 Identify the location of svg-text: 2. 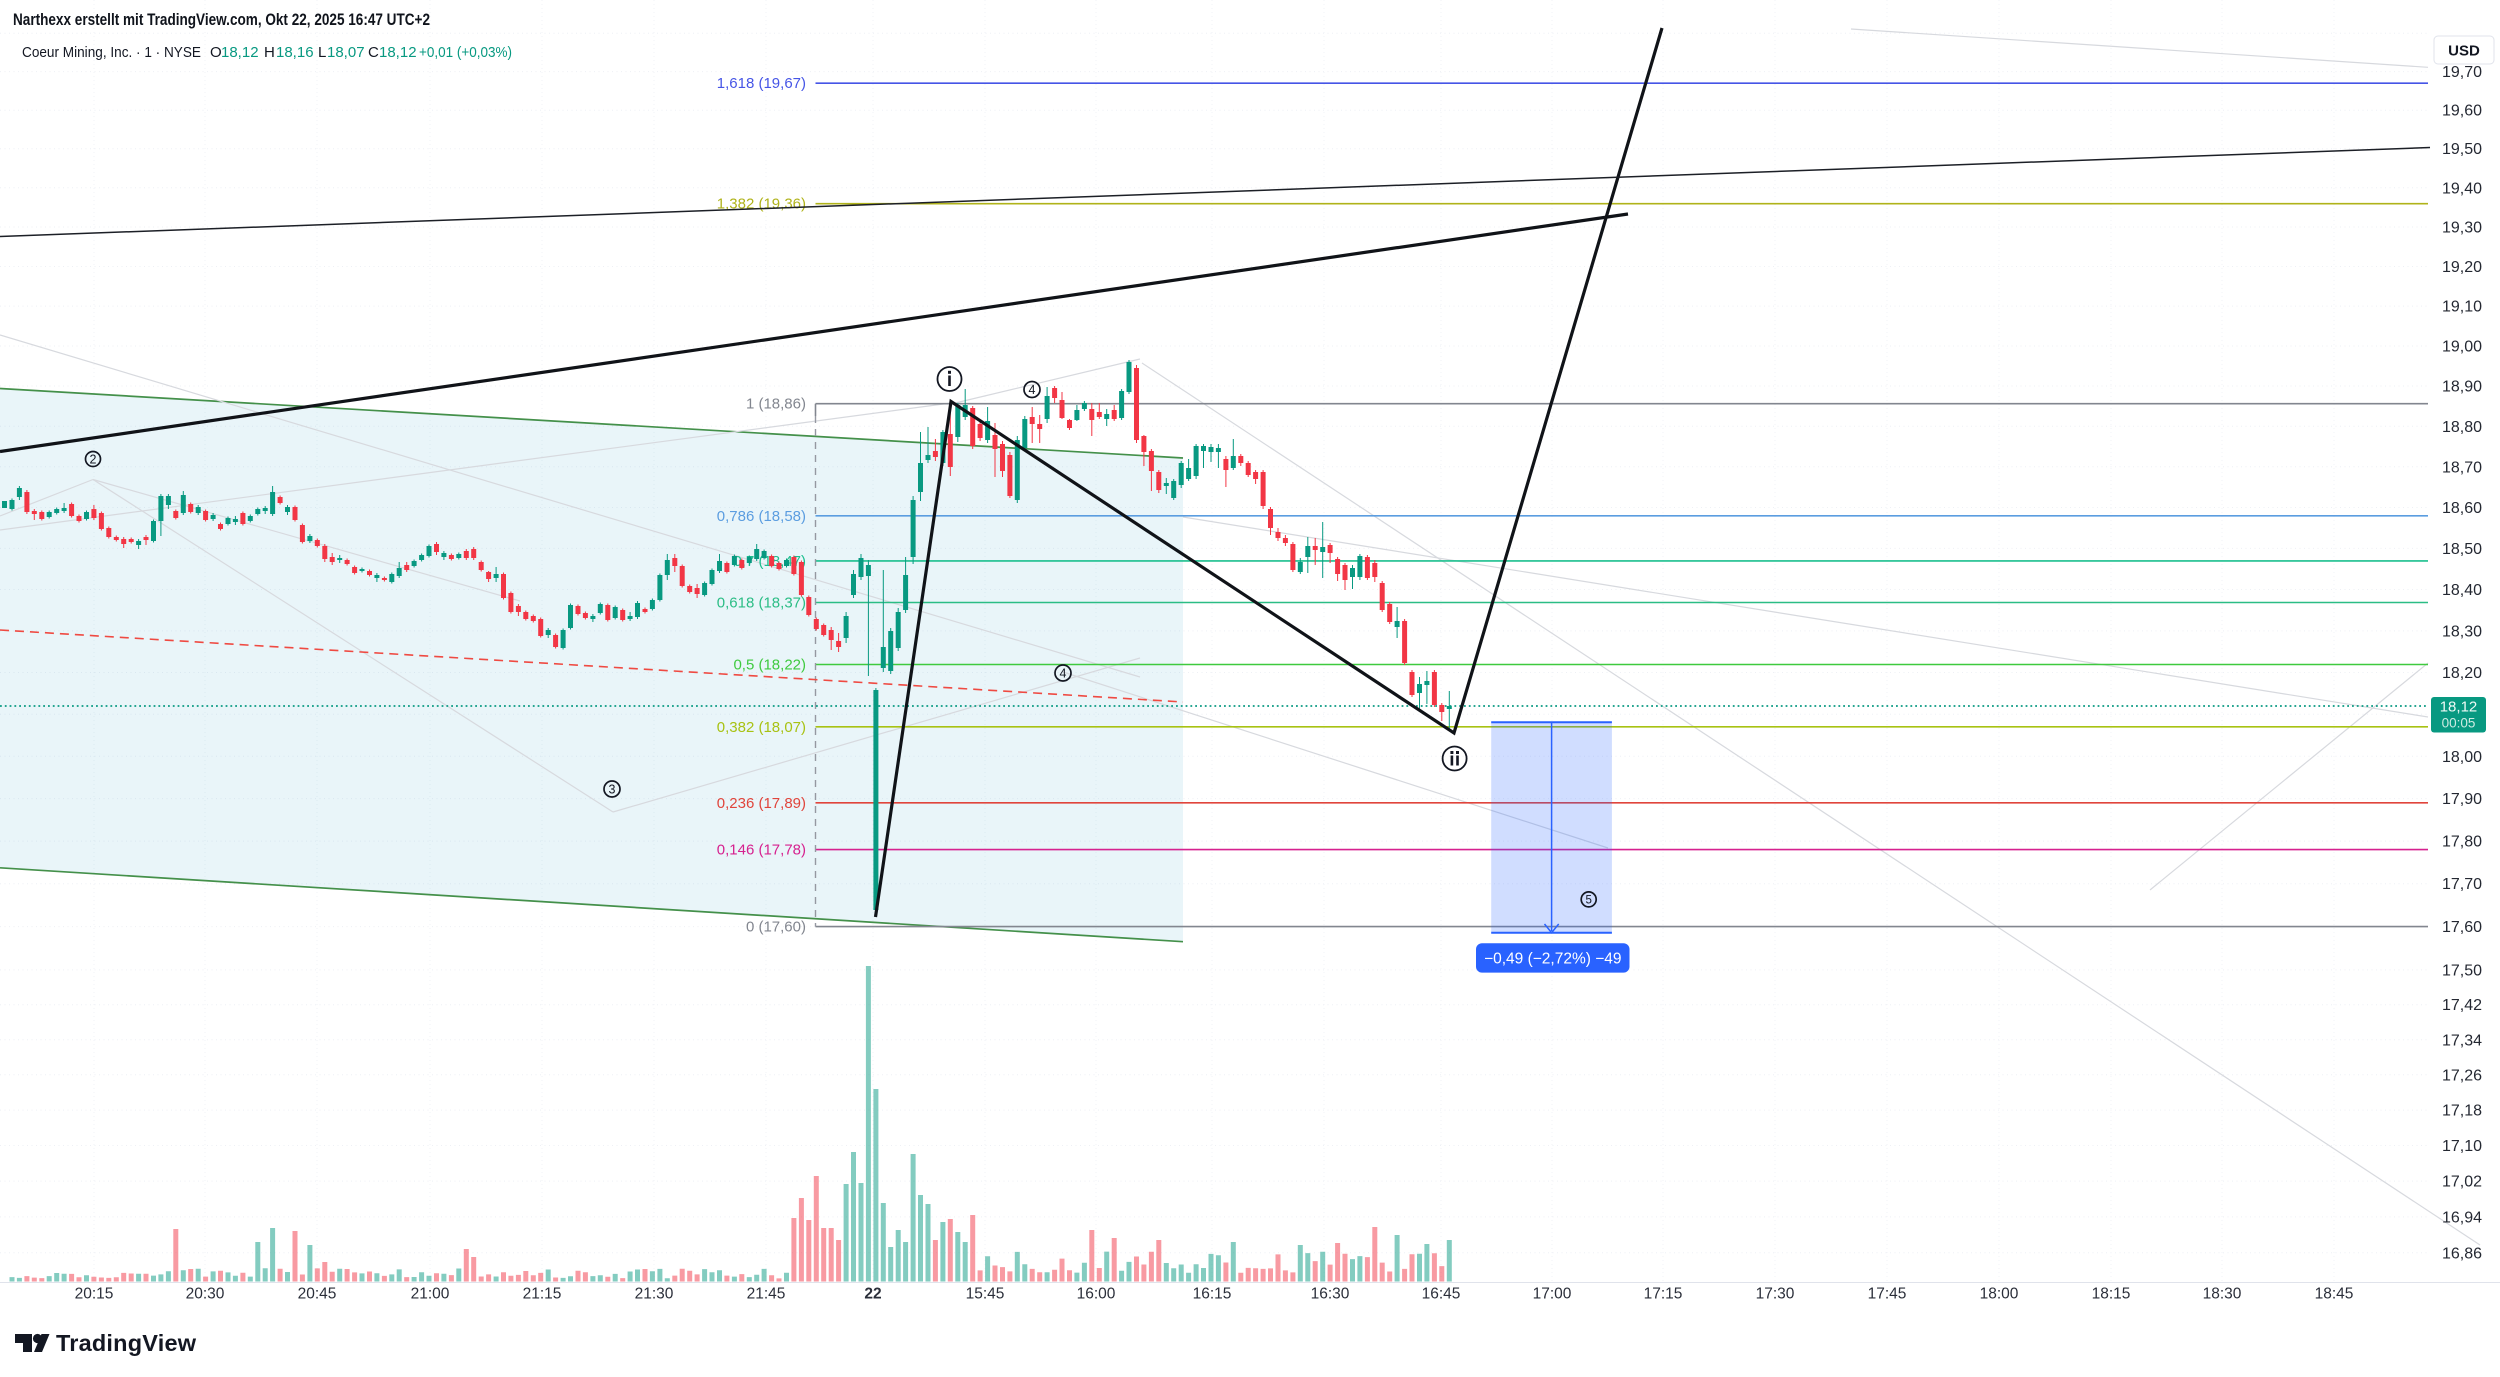
(93, 460).